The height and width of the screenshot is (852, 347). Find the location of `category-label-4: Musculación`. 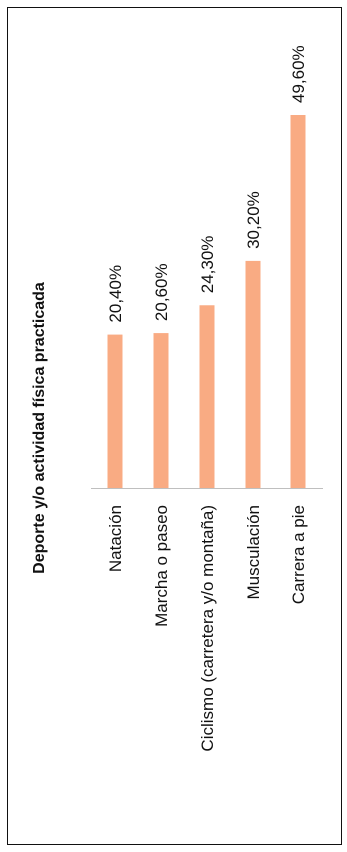

category-label-4: Musculación is located at coordinates (253, 552).